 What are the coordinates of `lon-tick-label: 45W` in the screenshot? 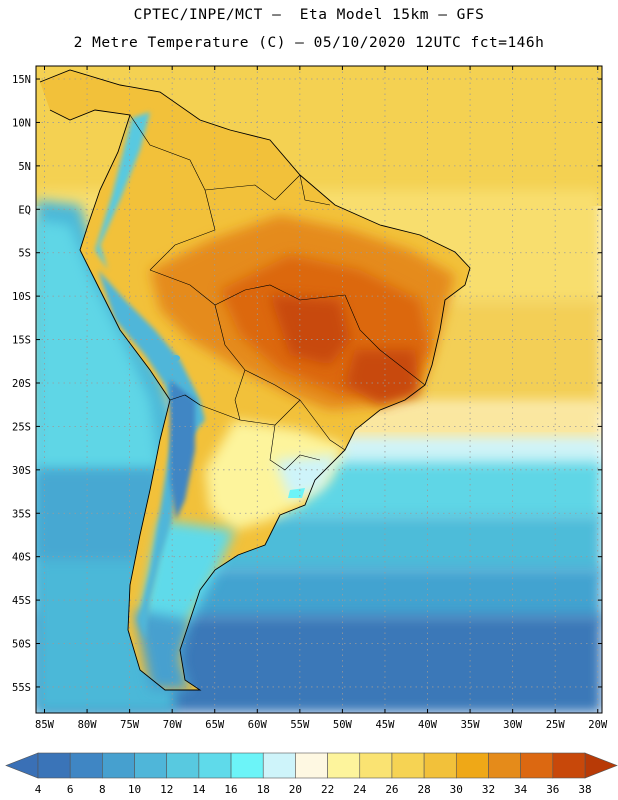 It's located at (385, 725).